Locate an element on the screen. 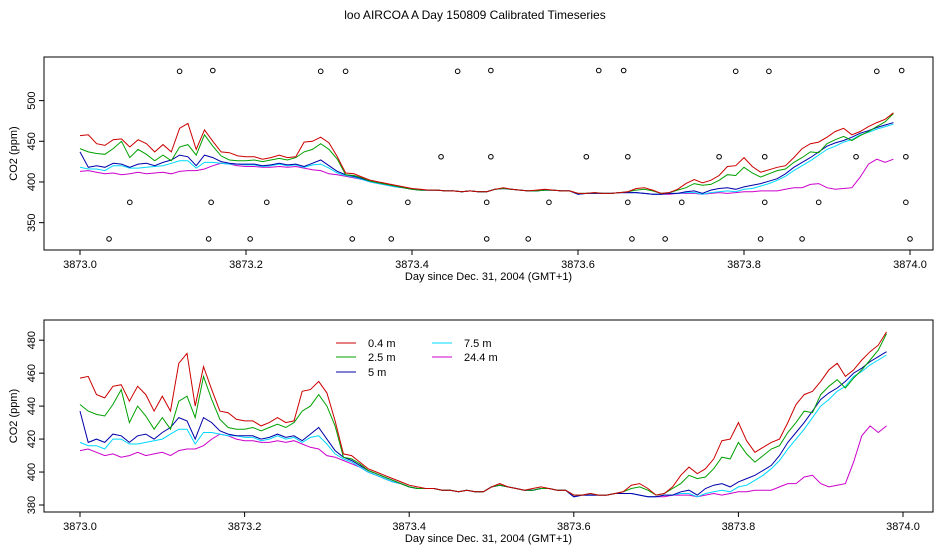  series-line-0-4-m is located at coordinates (486, 153).